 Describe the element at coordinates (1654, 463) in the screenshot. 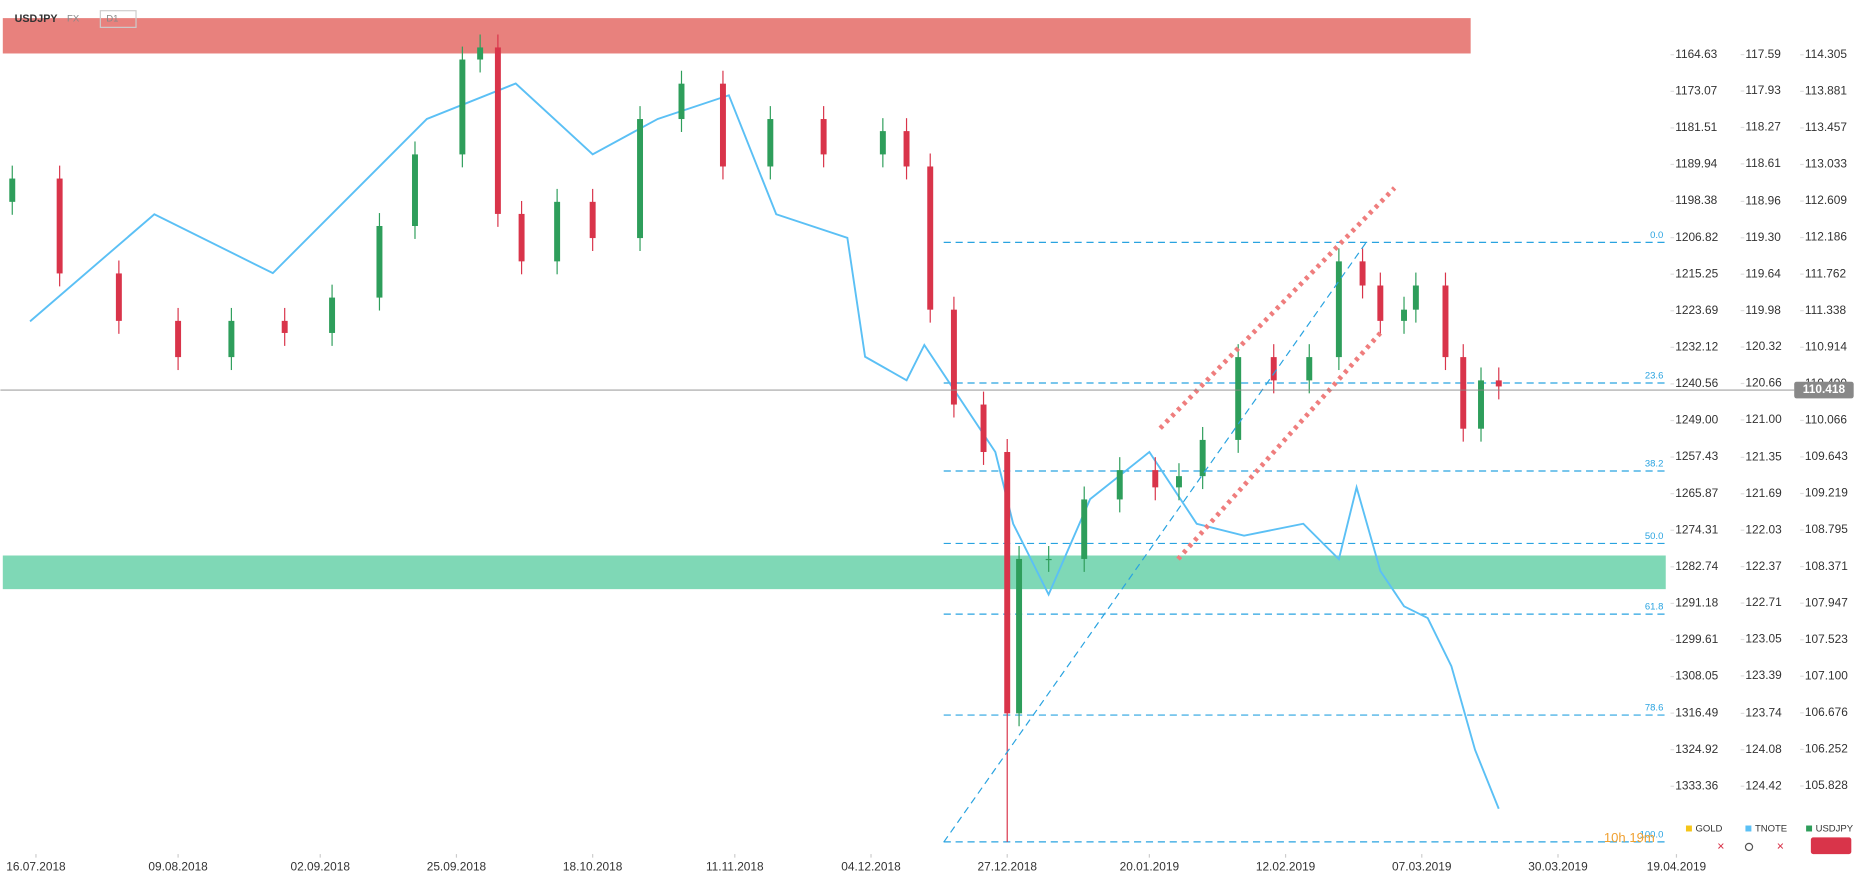

I see `fib-label: 38.2` at that location.